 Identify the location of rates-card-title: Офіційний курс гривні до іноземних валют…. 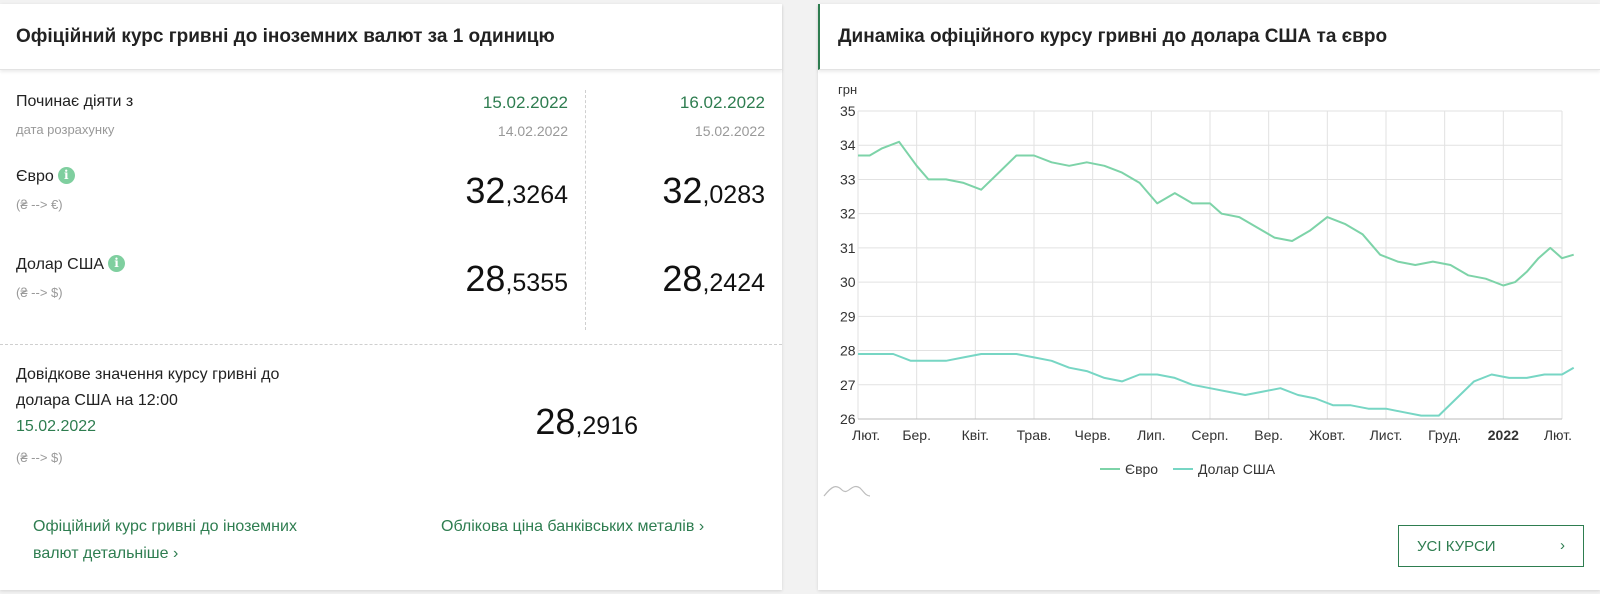
(391, 37).